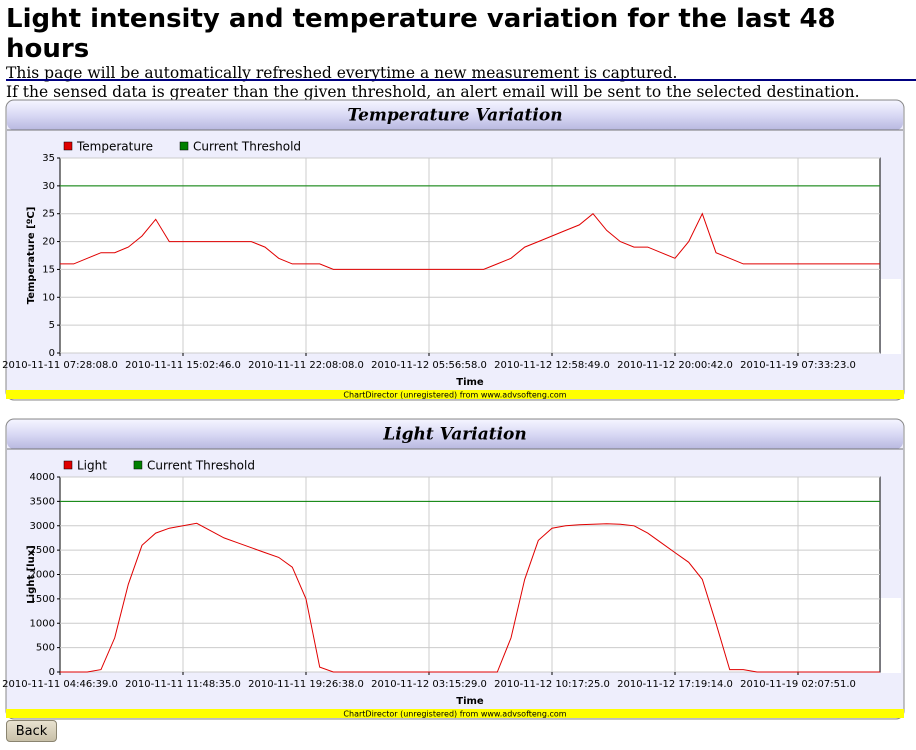 This screenshot has width=916, height=750. Describe the element at coordinates (798, 365) in the screenshot. I see `x-tick-label: 2010-11-19 07:33:23.0` at that location.